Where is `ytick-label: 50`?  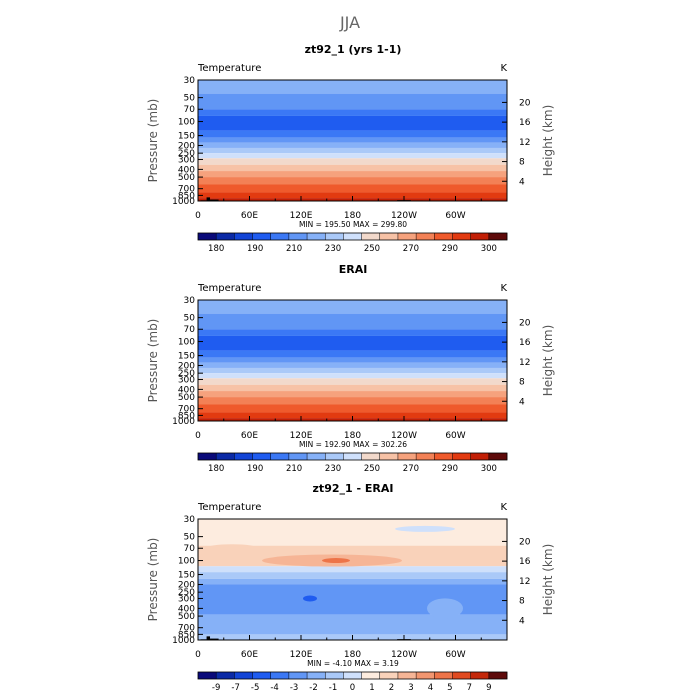
ytick-label: 50 is located at coordinates (190, 319).